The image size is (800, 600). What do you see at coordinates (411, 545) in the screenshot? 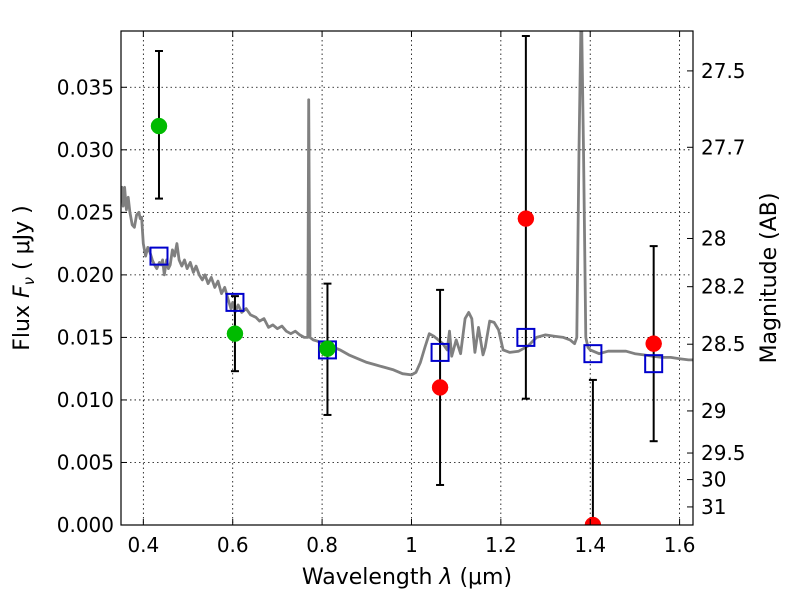
I see `x-tick-label: 1` at bounding box center [411, 545].